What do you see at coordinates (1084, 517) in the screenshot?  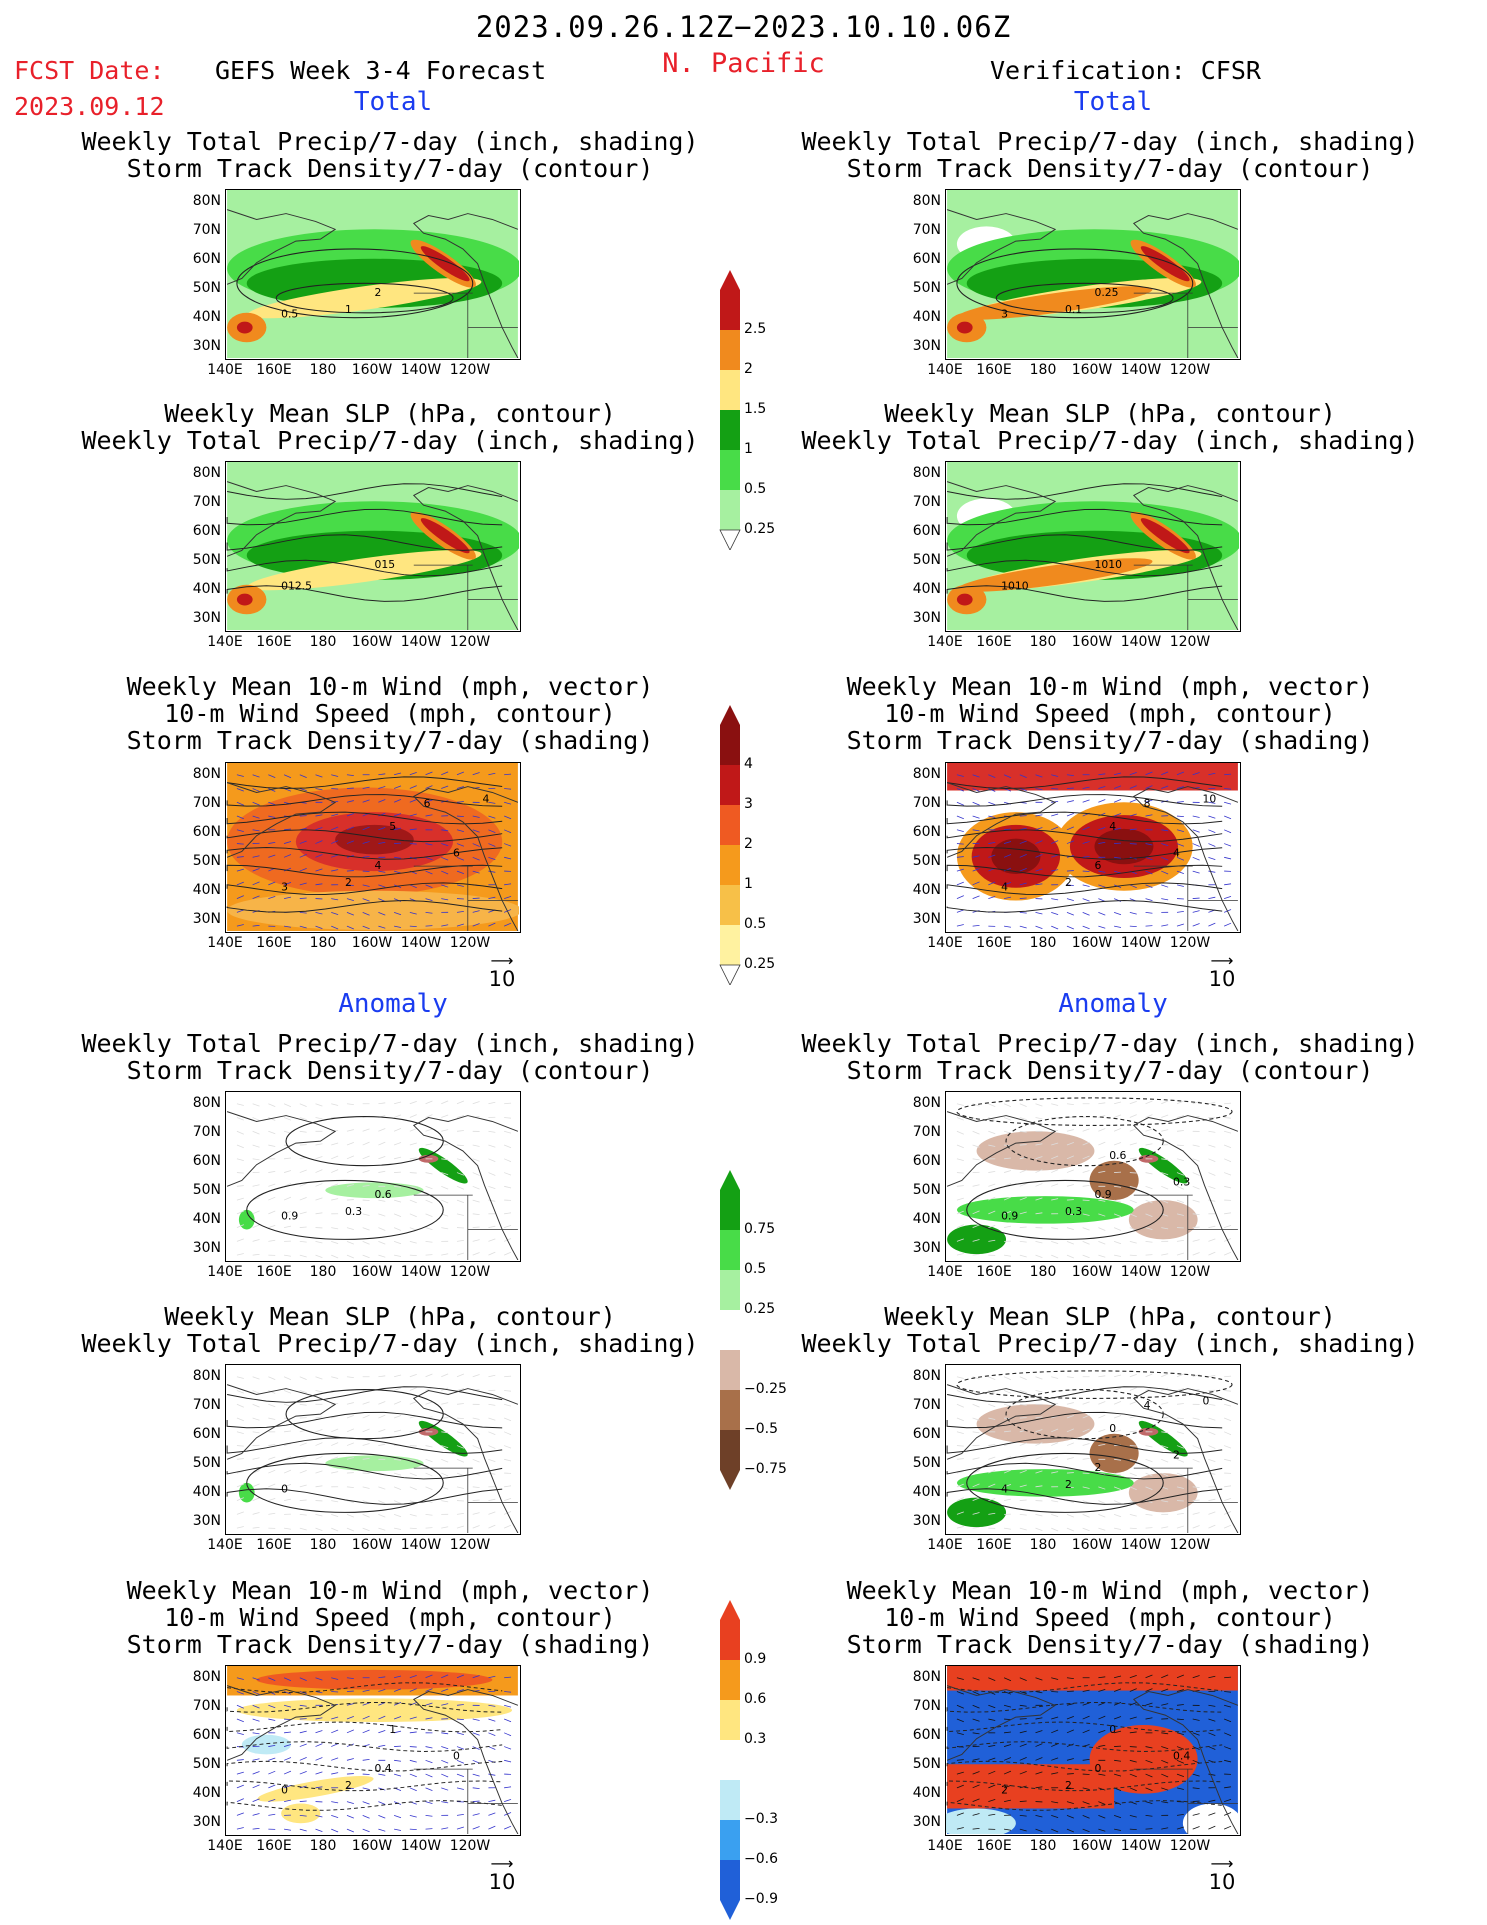 I see `slp-contour` at bounding box center [1084, 517].